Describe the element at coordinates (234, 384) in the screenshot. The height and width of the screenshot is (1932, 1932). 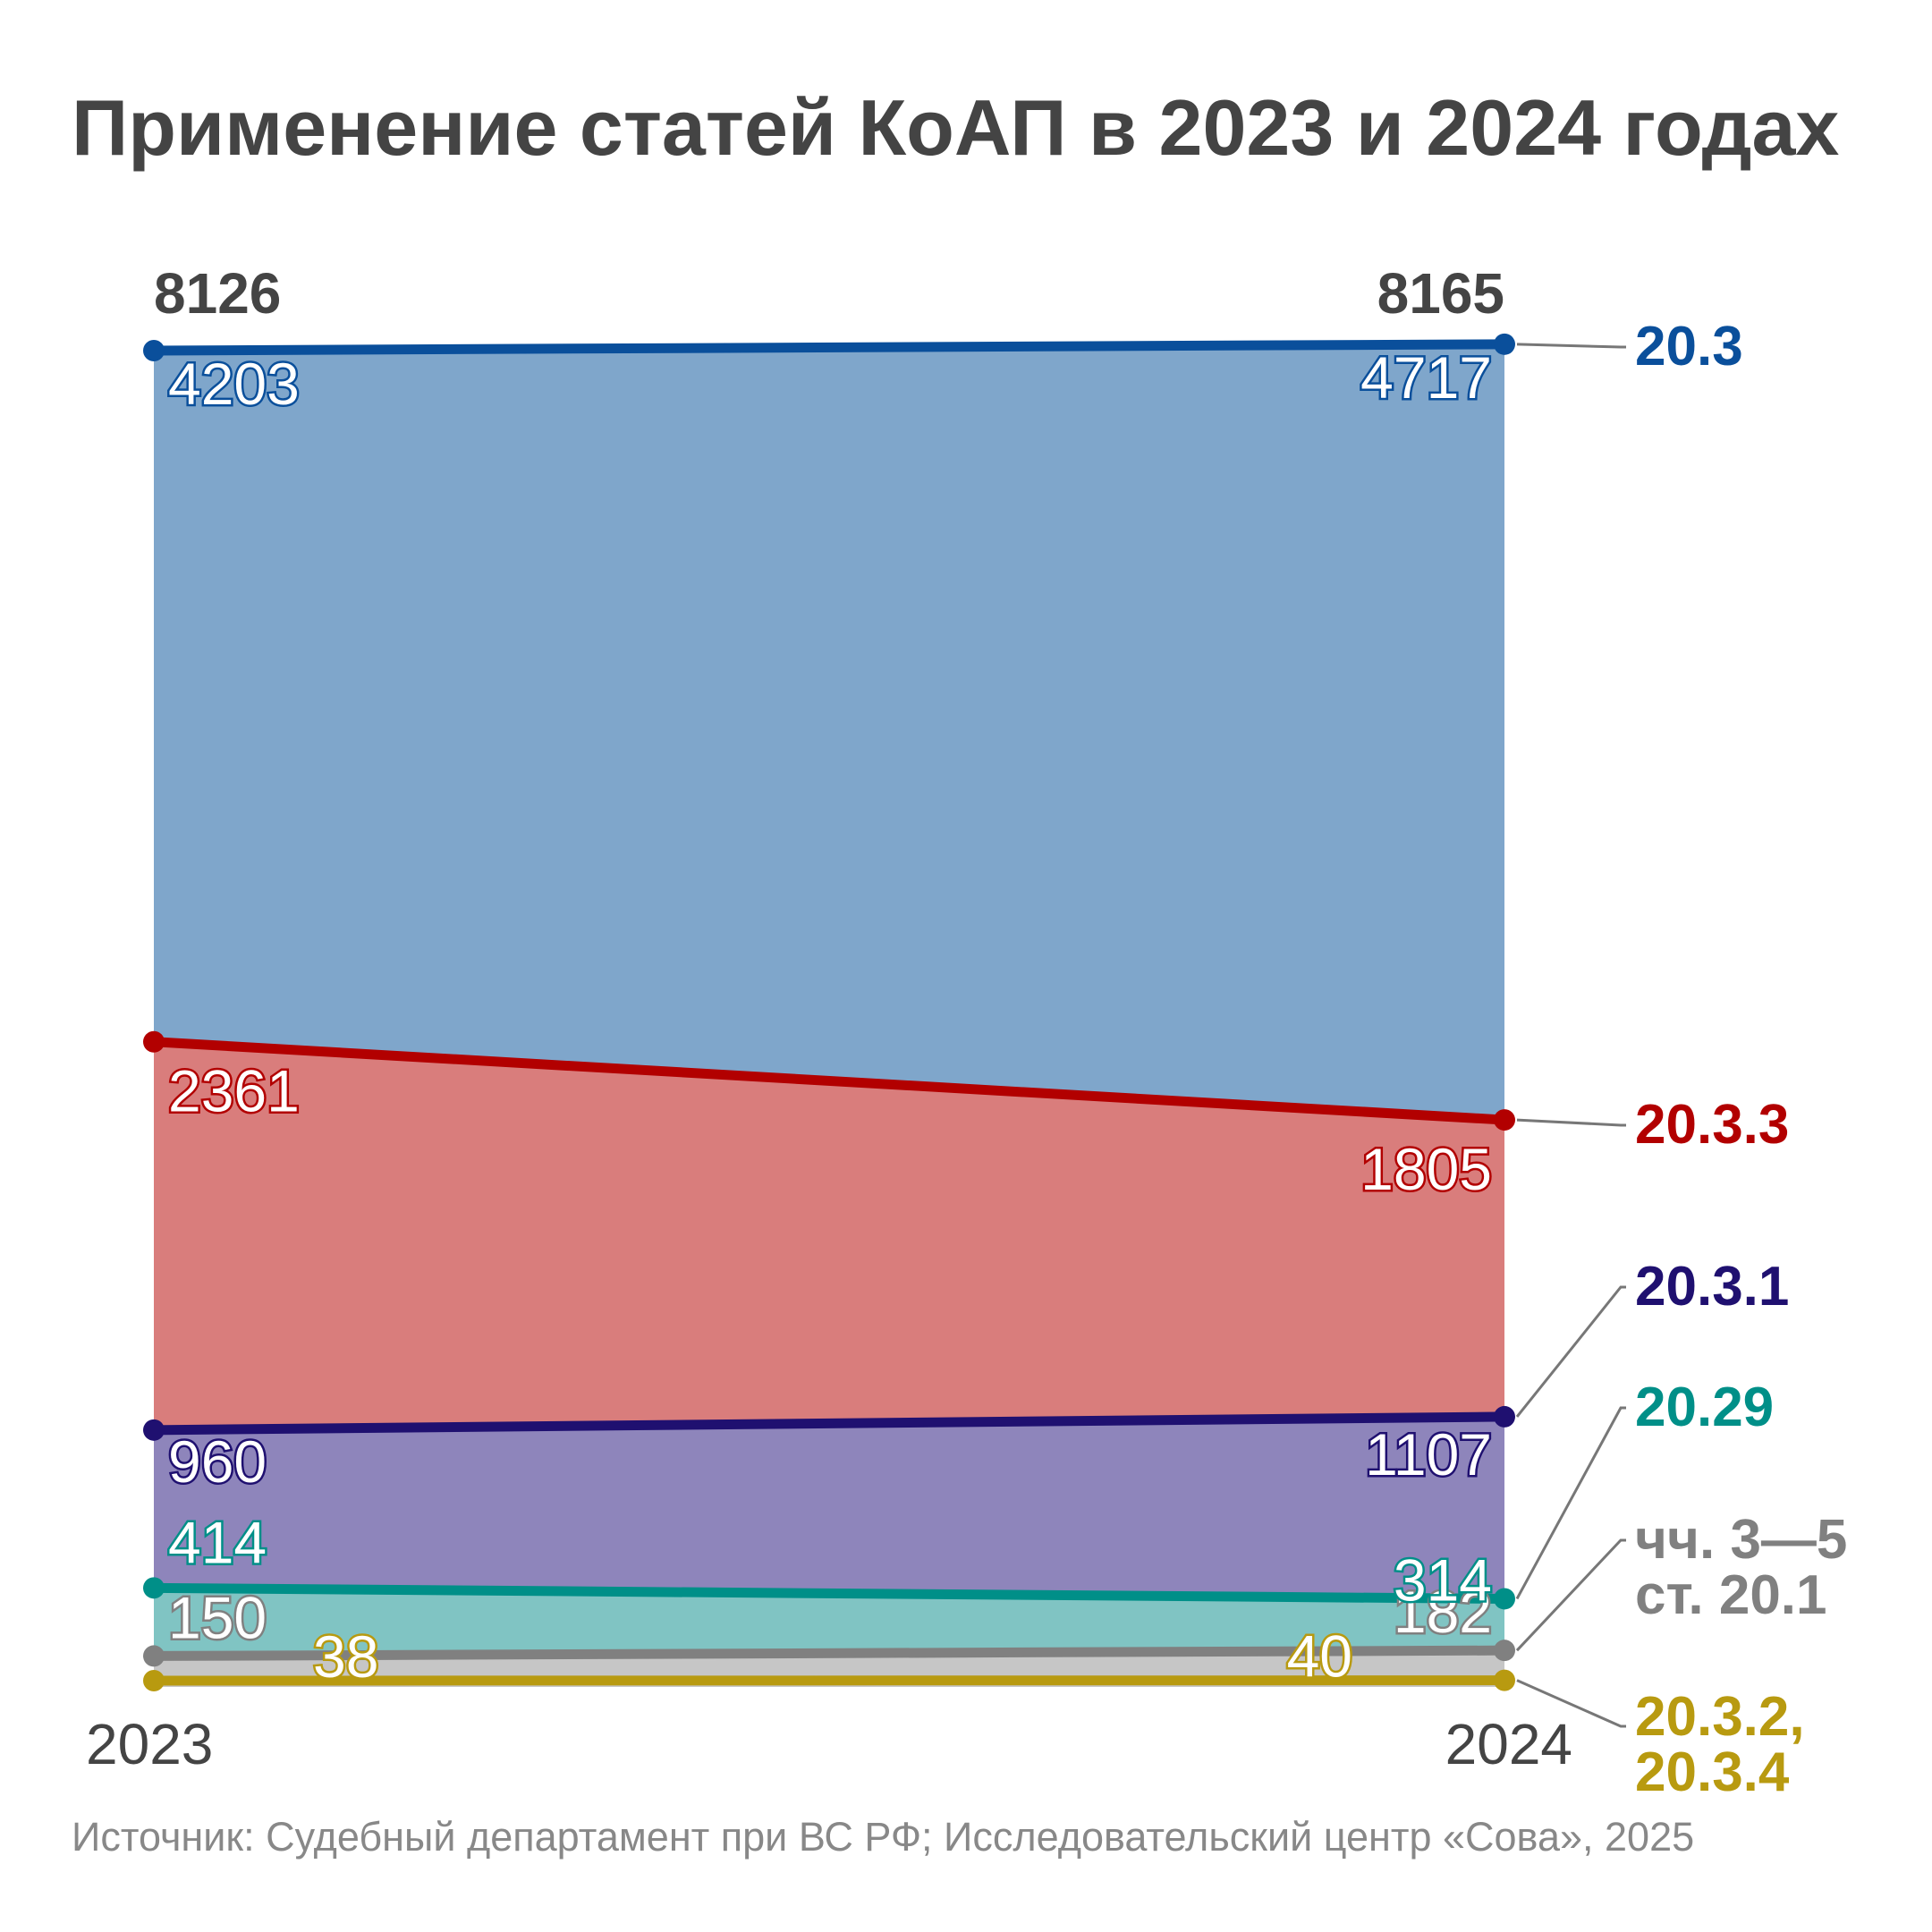
I see `value-label: 4203` at that location.